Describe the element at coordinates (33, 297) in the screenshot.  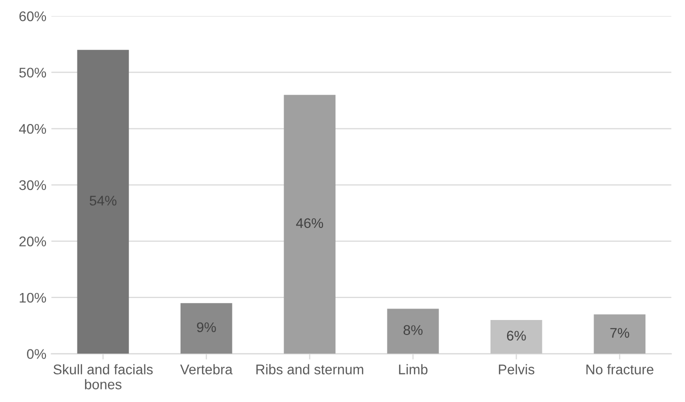
I see `y-tick-label: 10%` at that location.